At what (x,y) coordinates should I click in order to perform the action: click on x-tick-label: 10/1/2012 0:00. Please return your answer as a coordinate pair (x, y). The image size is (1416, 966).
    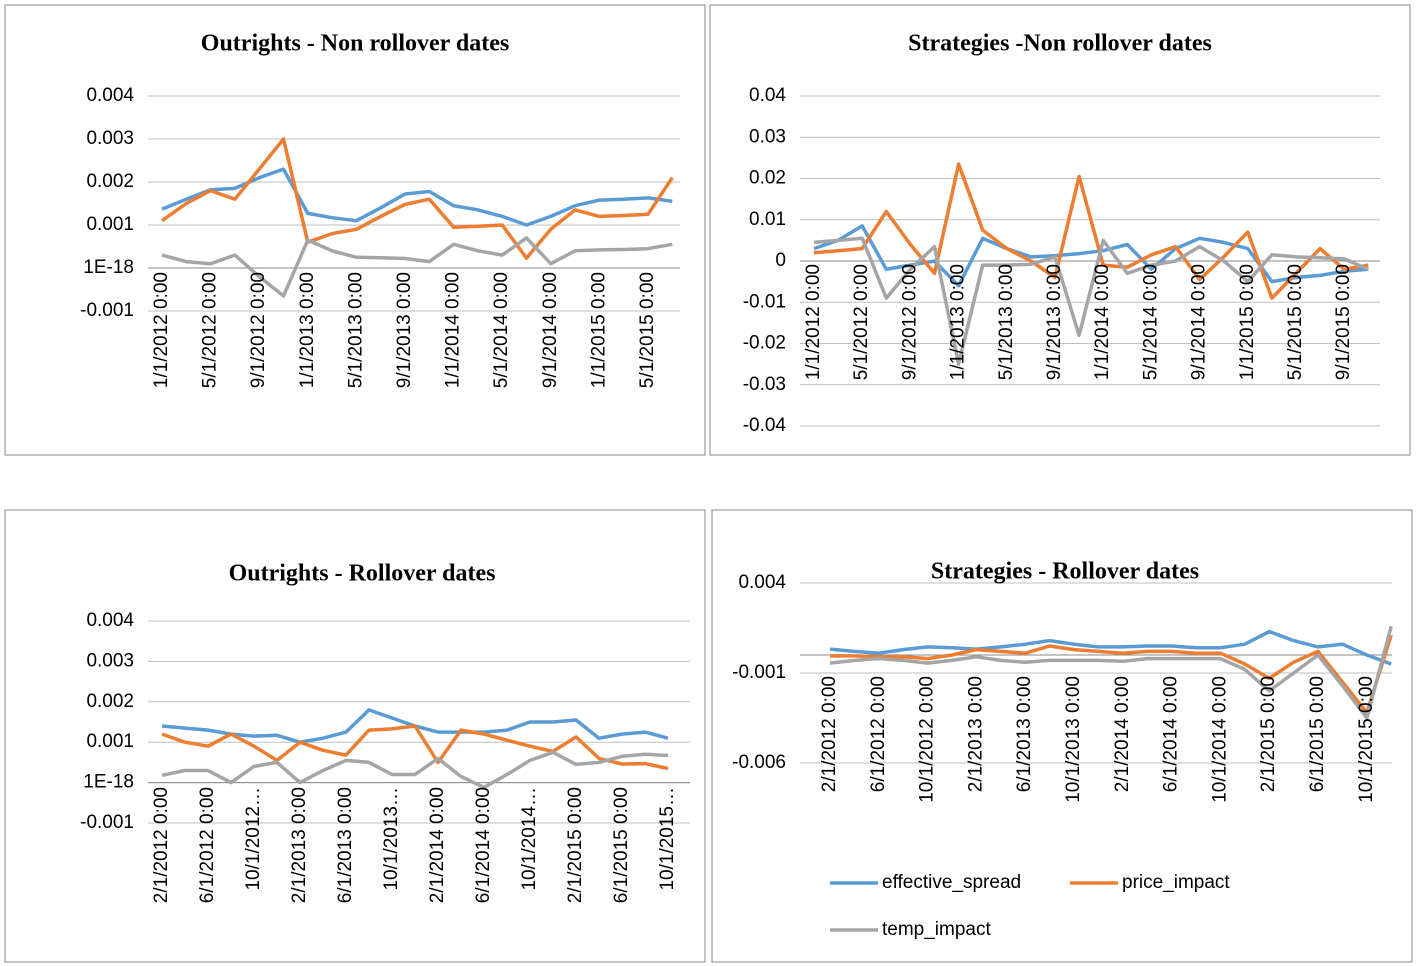
    Looking at the image, I should click on (927, 739).